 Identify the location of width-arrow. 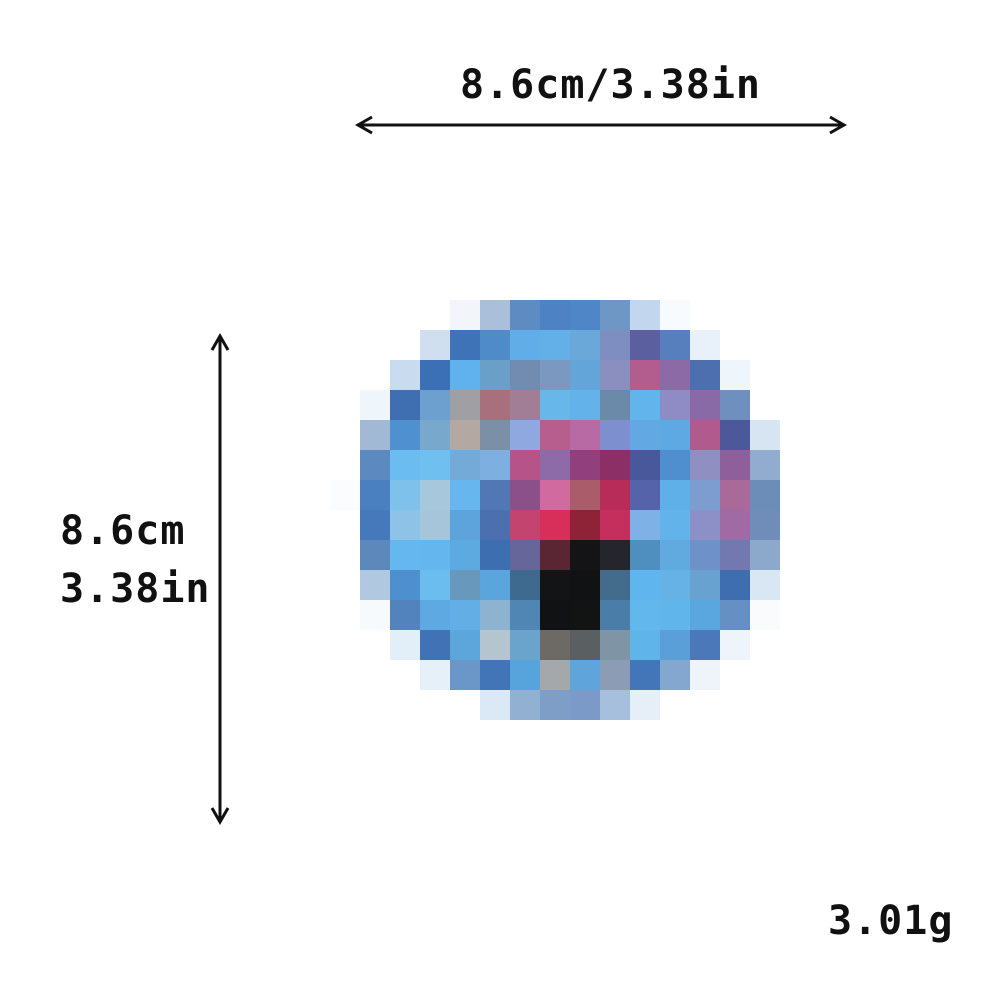
(601, 125).